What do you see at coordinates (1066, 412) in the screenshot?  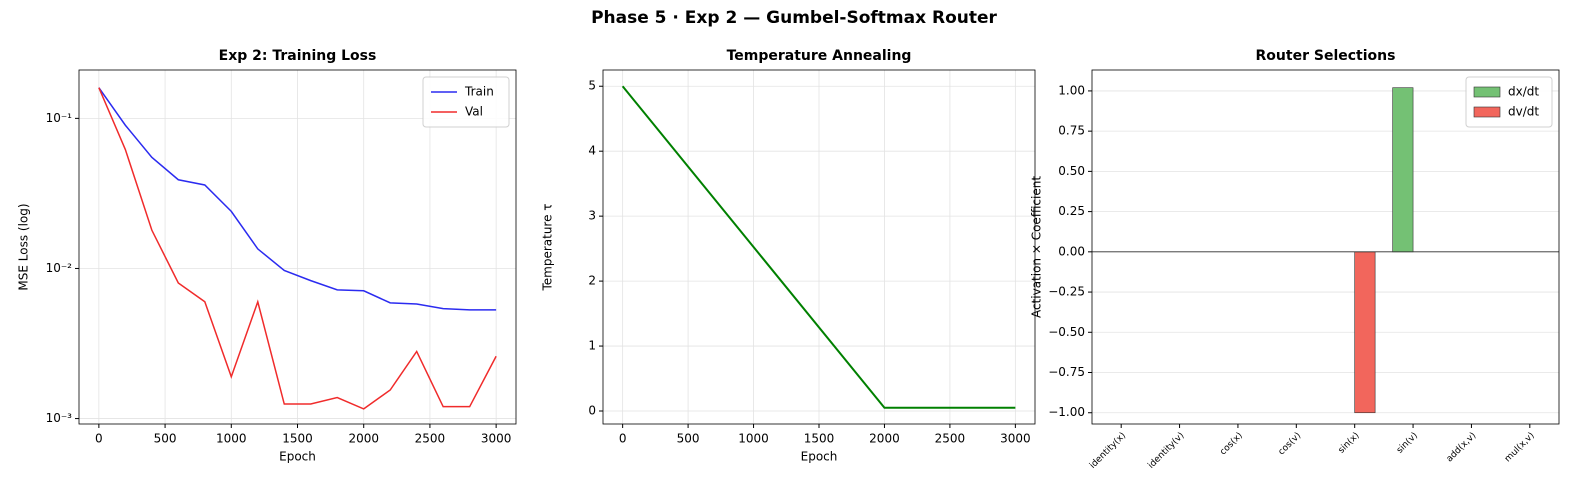 I see `y-tick-label: −1.00` at bounding box center [1066, 412].